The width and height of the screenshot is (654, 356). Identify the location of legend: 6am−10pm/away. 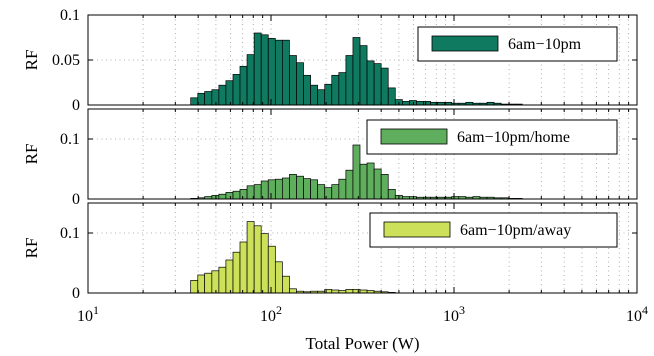
(493, 230).